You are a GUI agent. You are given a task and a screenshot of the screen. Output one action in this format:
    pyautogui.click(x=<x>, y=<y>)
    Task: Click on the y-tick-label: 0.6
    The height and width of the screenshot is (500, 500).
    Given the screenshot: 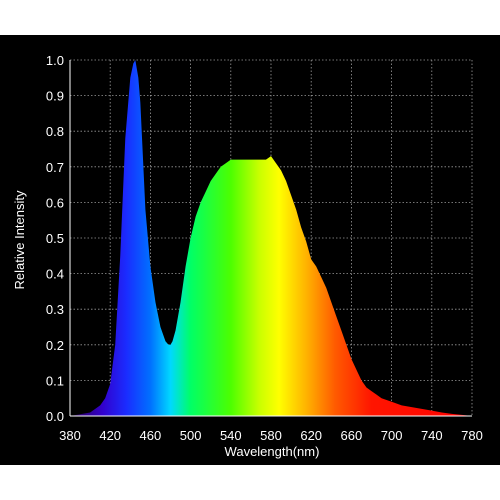 What is the action you would take?
    pyautogui.click(x=55, y=202)
    